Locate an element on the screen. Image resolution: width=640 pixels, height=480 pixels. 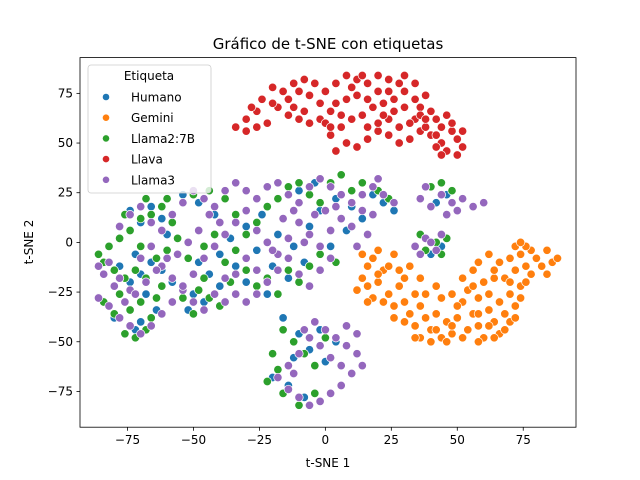
x-tick-label: −75 is located at coordinates (127, 440).